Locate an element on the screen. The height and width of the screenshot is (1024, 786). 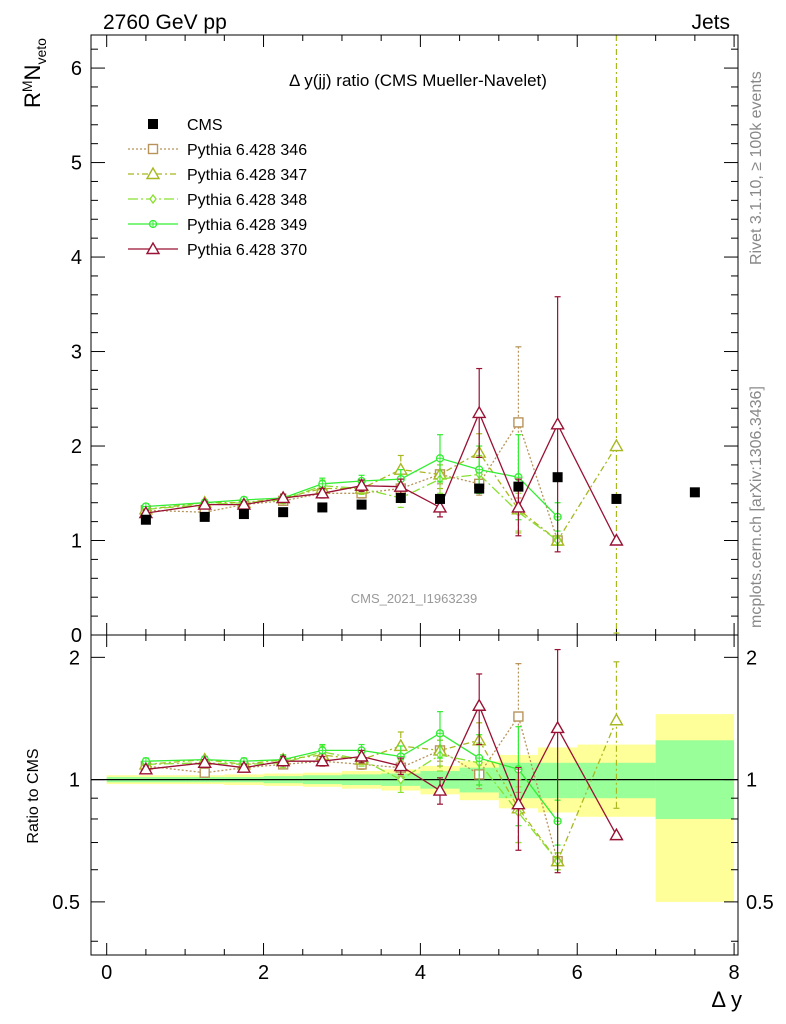
y-tick-label-right: 1 is located at coordinates (751, 781).